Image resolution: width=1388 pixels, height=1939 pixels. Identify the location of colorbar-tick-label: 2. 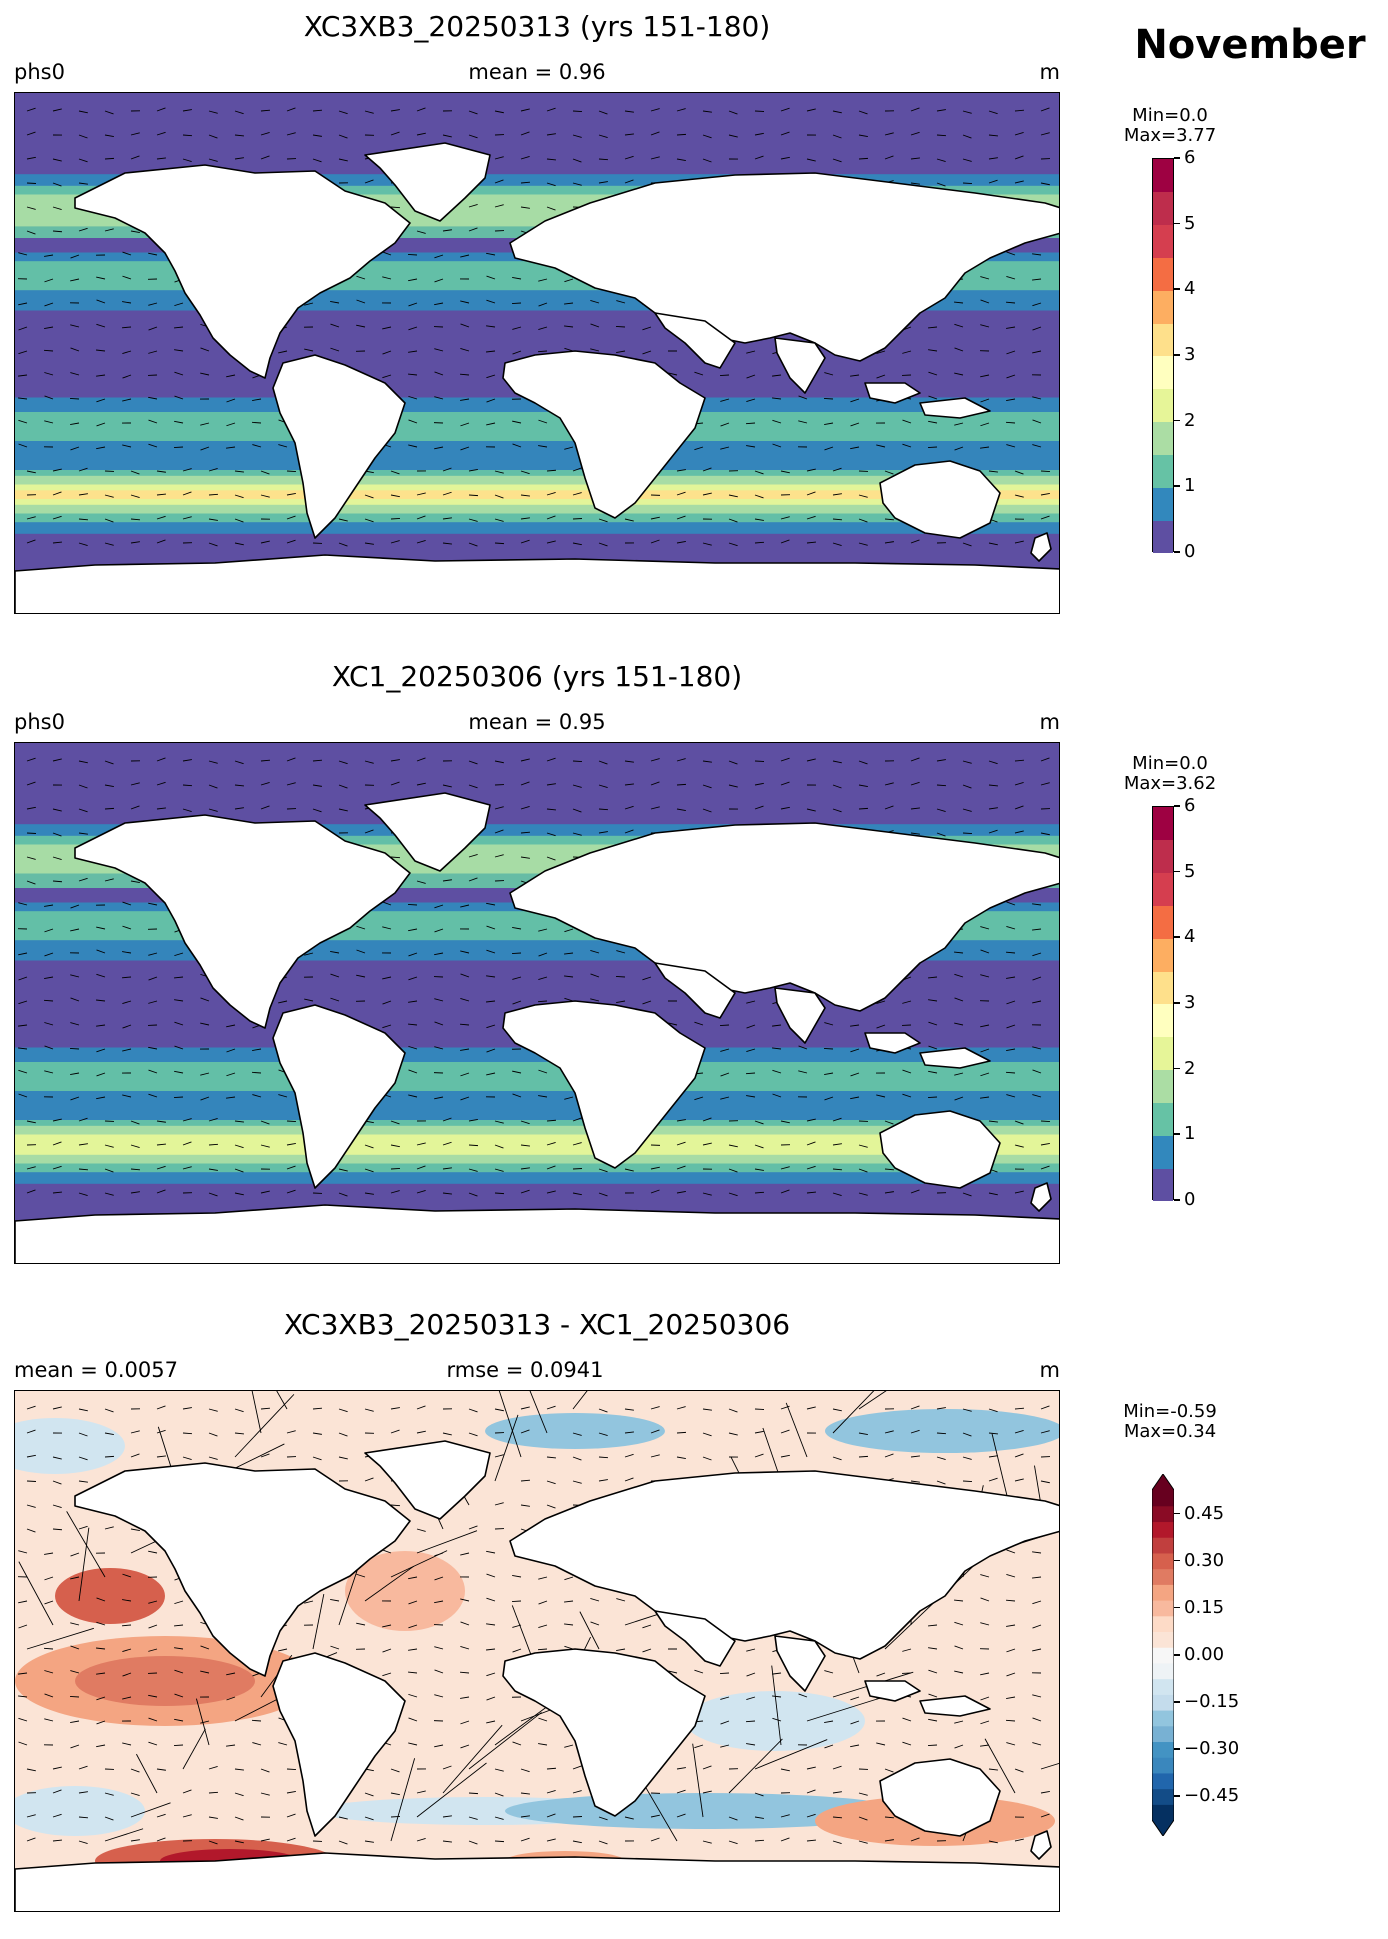
(1190, 1068).